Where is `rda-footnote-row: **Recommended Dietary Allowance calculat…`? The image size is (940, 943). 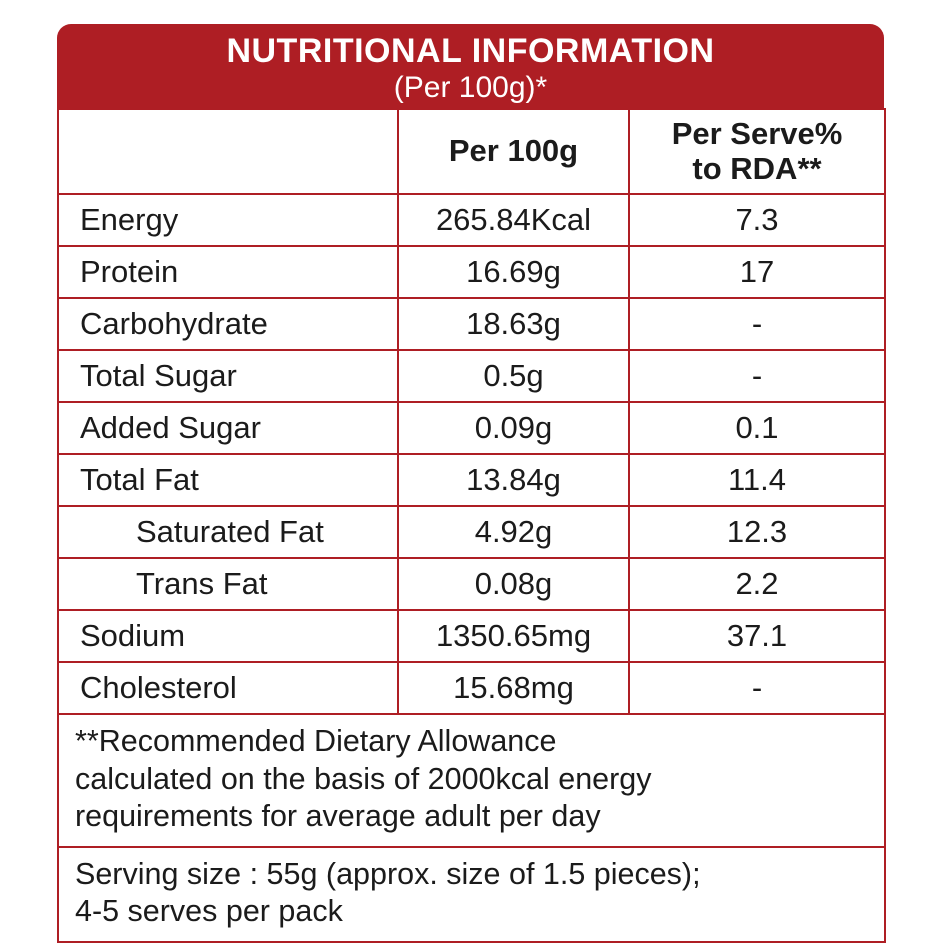 rda-footnote-row: **Recommended Dietary Allowance calculat… is located at coordinates (471, 780).